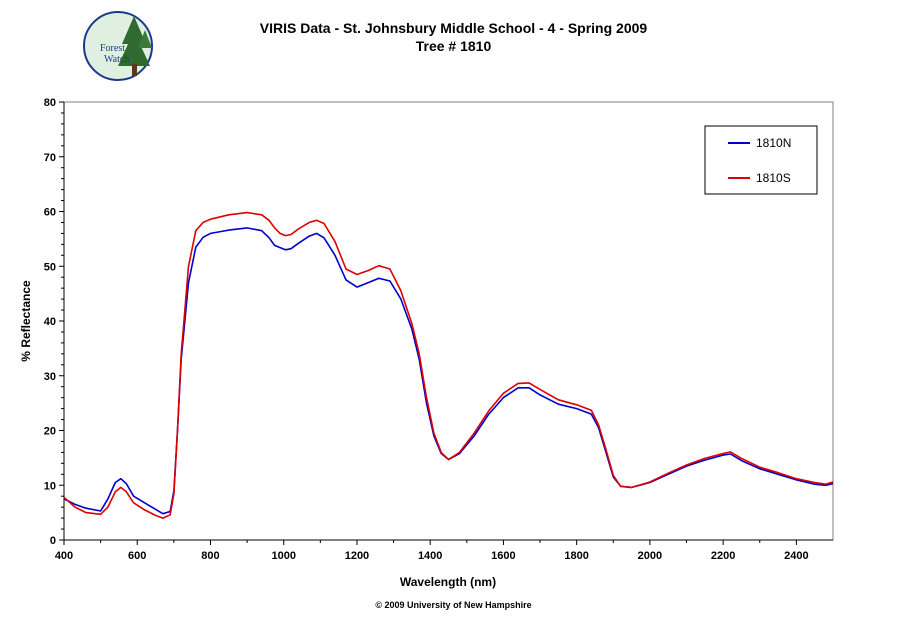 The height and width of the screenshot is (621, 907). I want to click on y-tick-label: 20, so click(50, 432).